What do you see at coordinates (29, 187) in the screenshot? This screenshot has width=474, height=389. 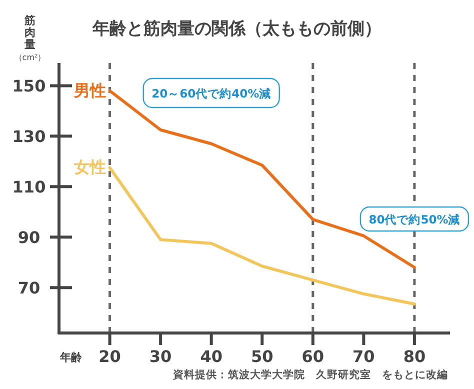 I see `y-tick-label: 110` at bounding box center [29, 187].